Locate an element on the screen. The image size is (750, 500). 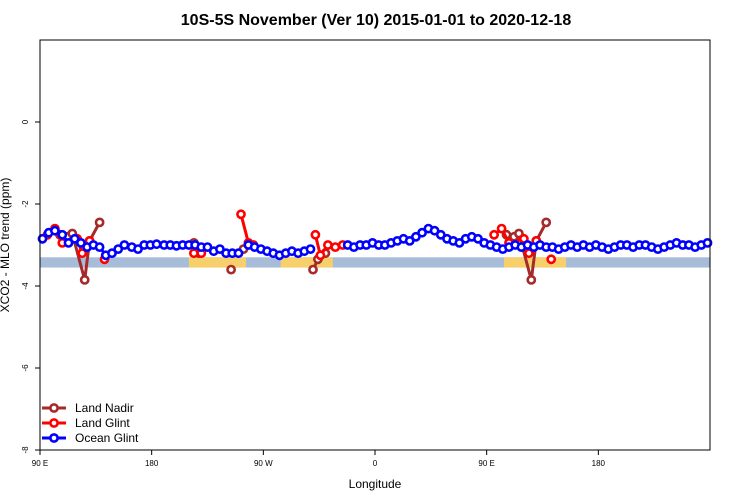
legend-item: Ocean Glint is located at coordinates (90, 438).